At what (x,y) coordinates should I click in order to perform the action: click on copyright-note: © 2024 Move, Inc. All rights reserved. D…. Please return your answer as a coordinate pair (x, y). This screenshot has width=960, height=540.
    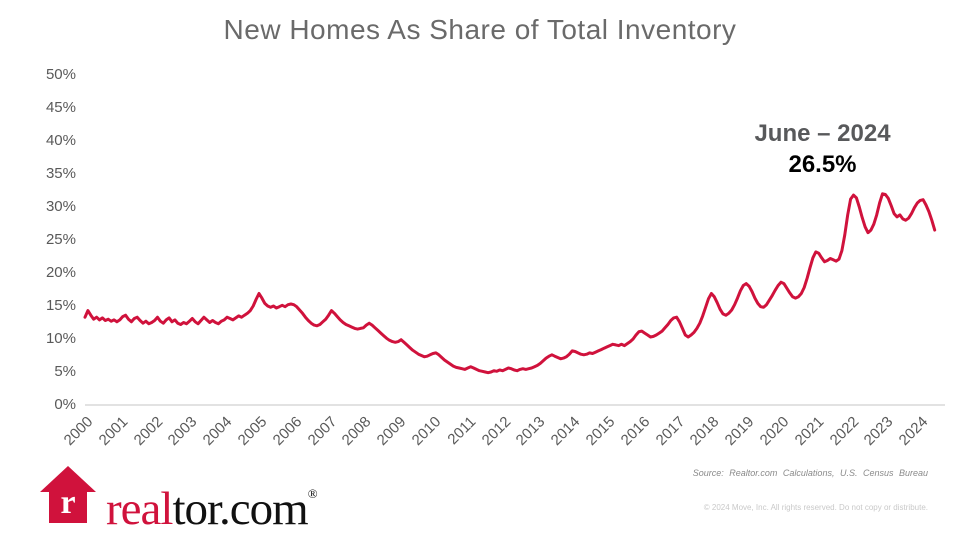
    Looking at the image, I should click on (815, 507).